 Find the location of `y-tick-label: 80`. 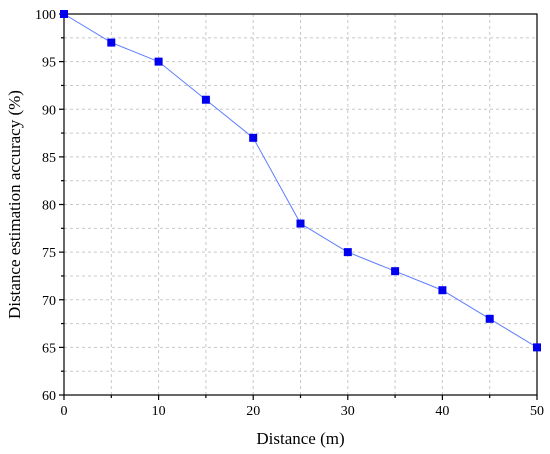

y-tick-label: 80 is located at coordinates (49, 206).